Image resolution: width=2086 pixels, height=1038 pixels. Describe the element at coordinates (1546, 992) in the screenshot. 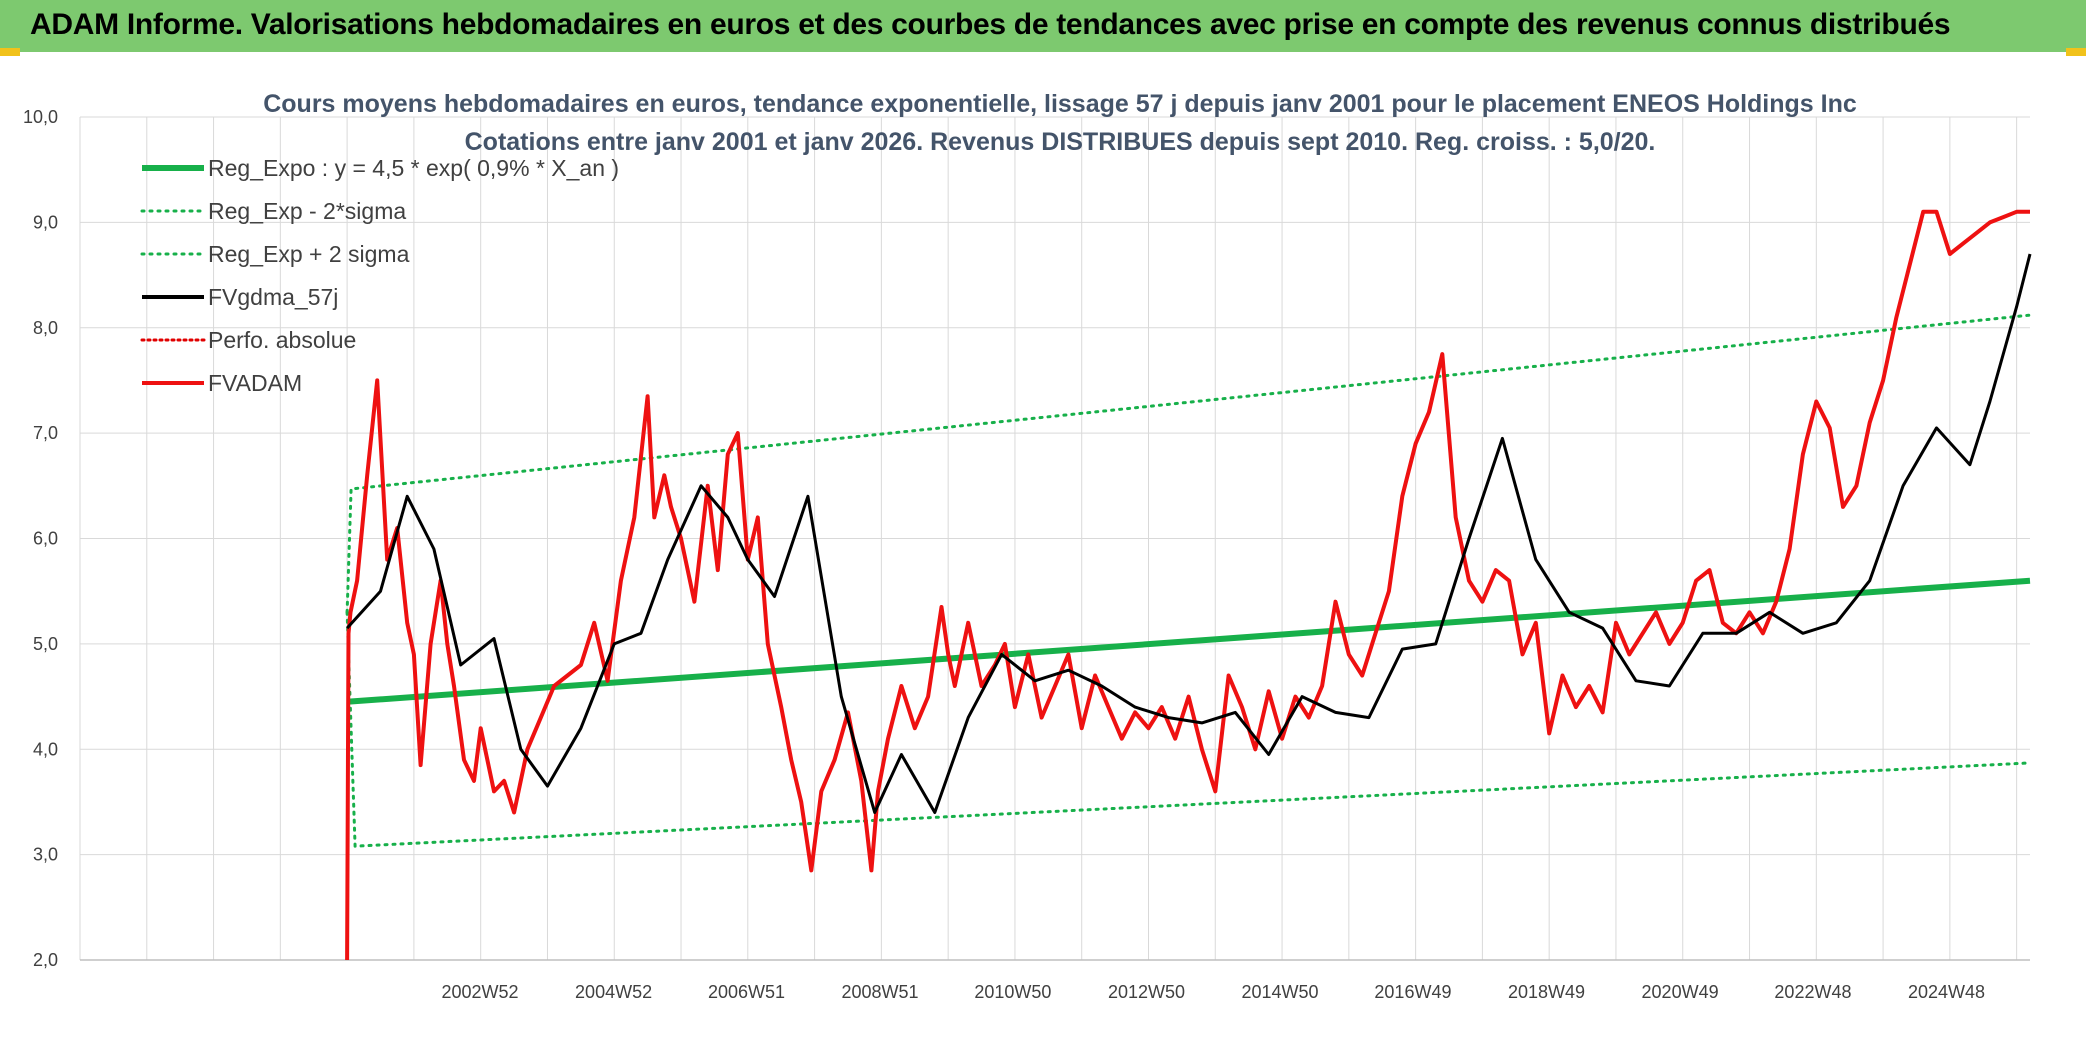

I see `x-tick-label: 2018W49` at that location.